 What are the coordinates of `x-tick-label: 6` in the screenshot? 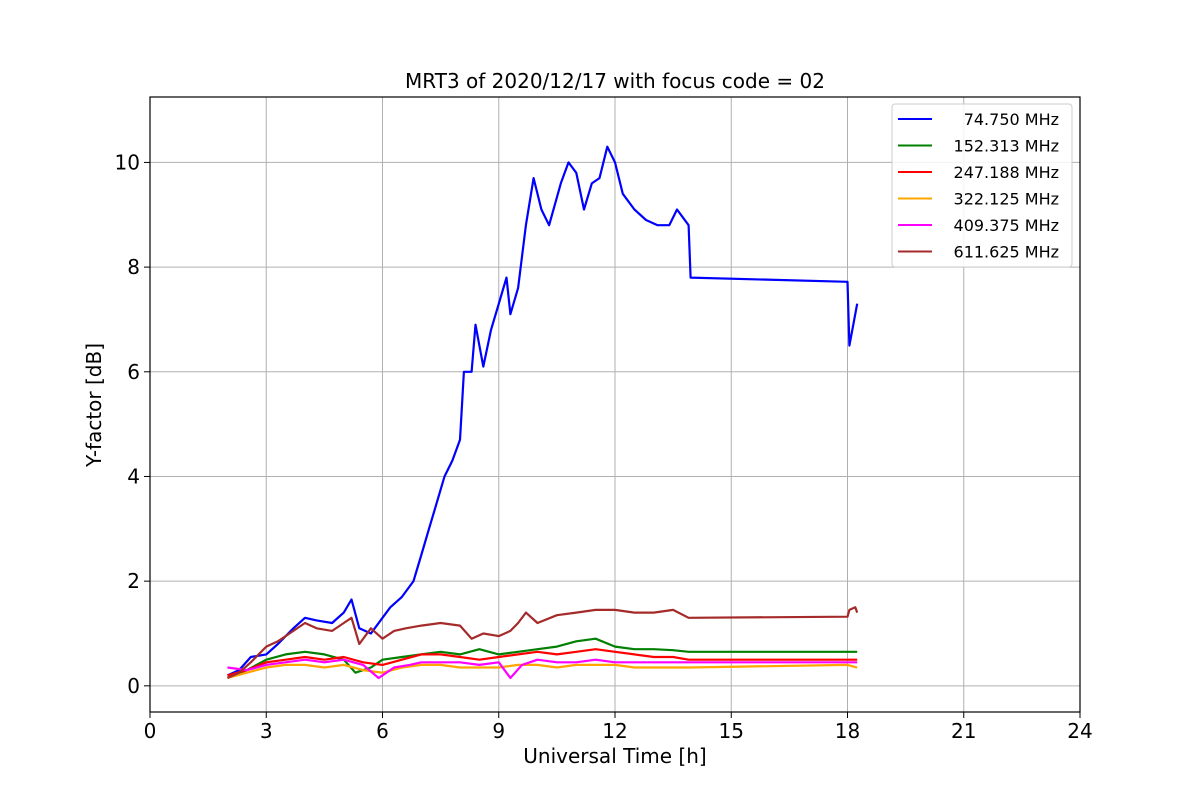 It's located at (382, 731).